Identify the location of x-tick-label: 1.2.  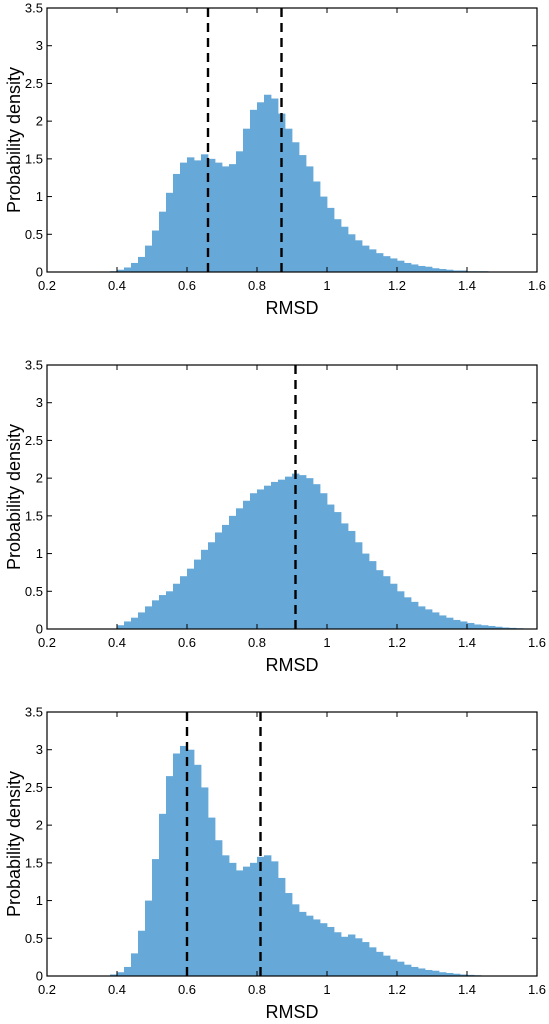
(397, 989).